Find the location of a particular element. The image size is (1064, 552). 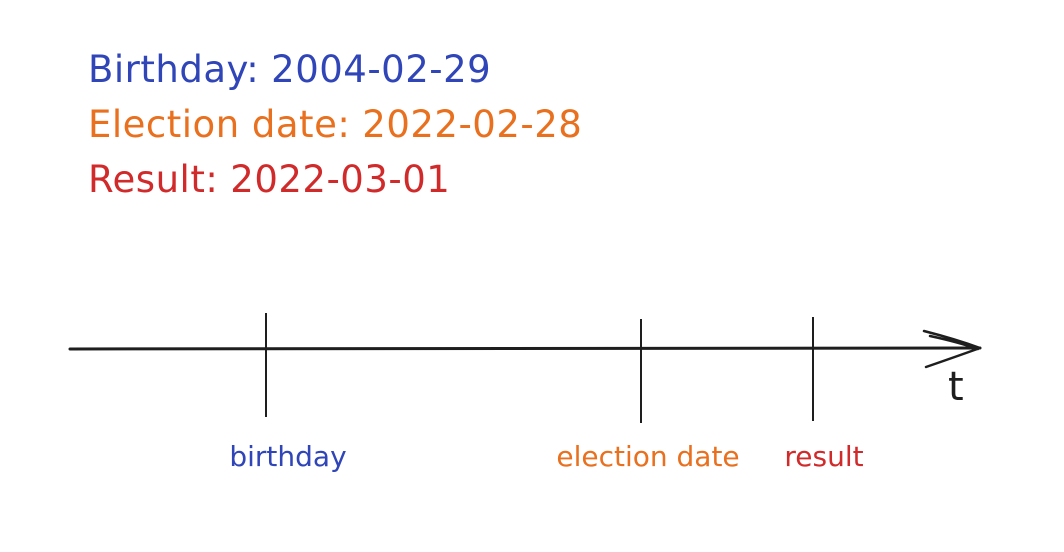

result-event-label: result is located at coordinates (824, 456).